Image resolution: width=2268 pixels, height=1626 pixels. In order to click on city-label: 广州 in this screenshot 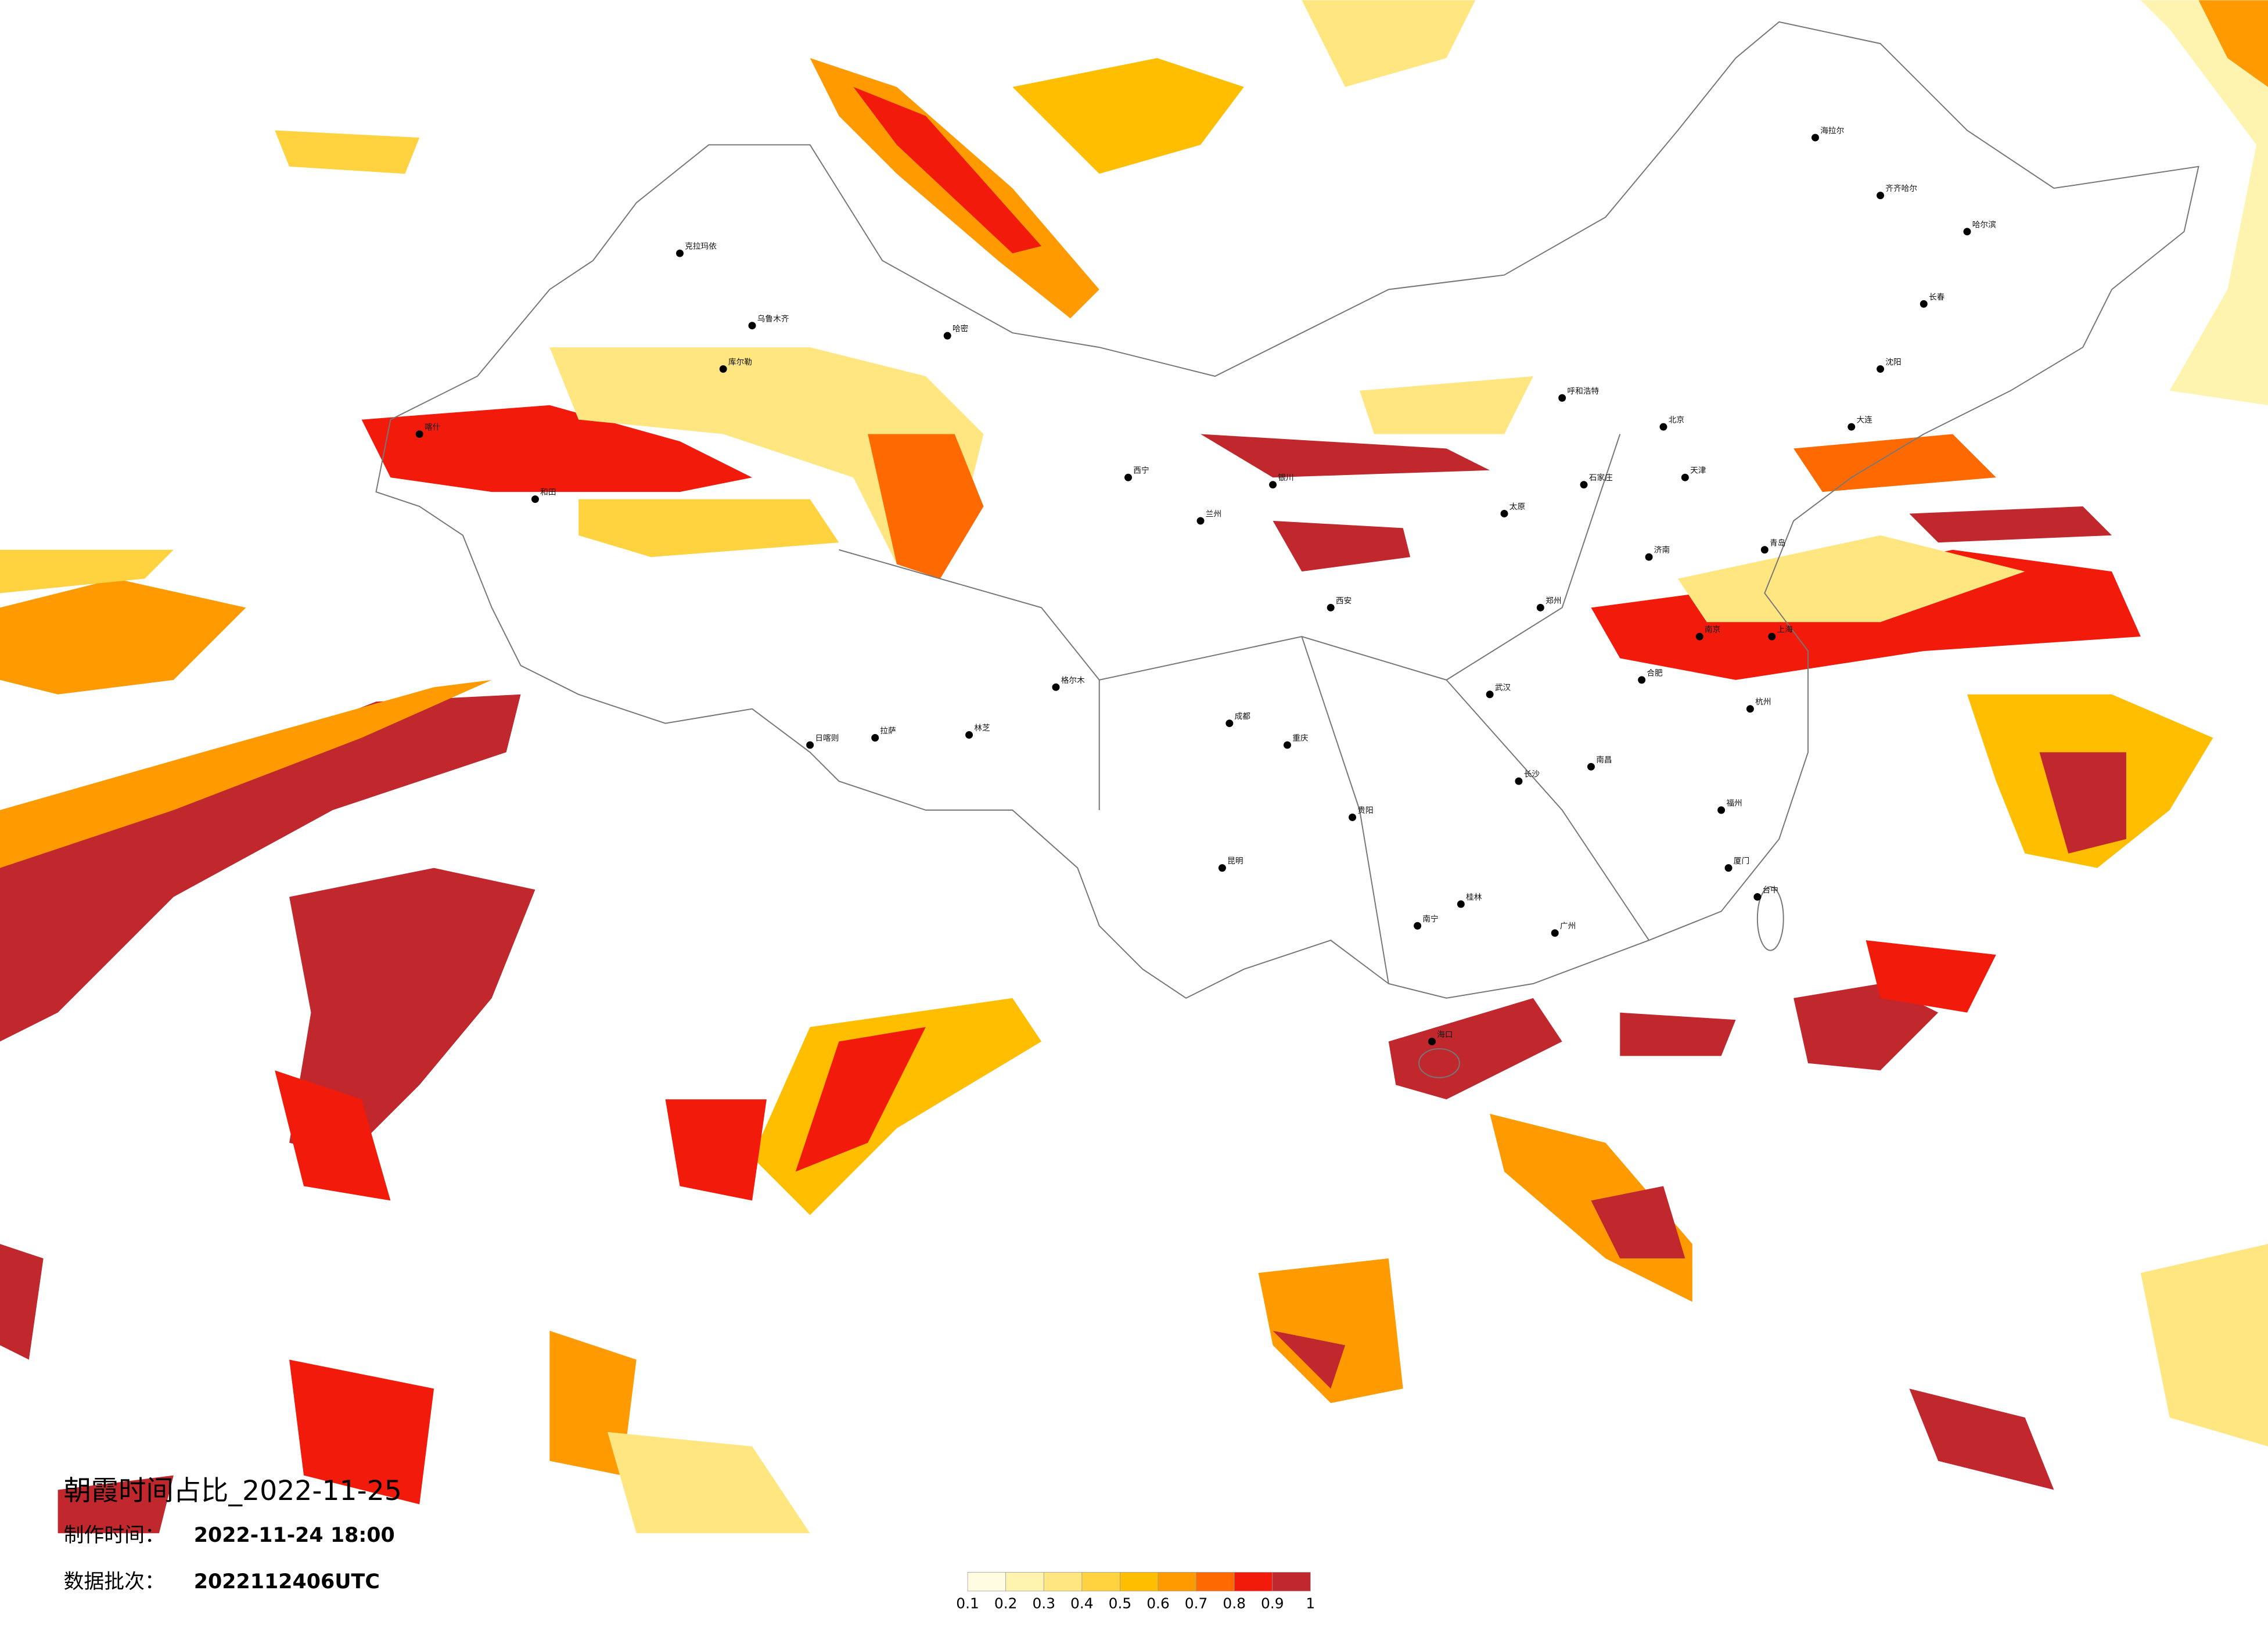, I will do `click(1568, 926)`.